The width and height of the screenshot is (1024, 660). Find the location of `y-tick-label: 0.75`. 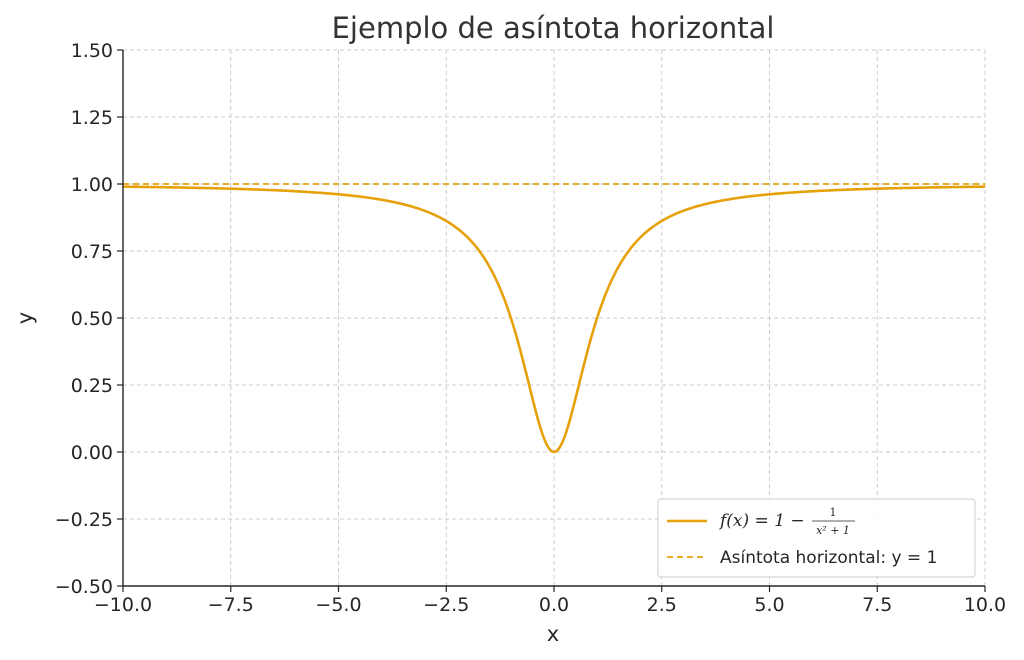

y-tick-label: 0.75 is located at coordinates (92, 252).